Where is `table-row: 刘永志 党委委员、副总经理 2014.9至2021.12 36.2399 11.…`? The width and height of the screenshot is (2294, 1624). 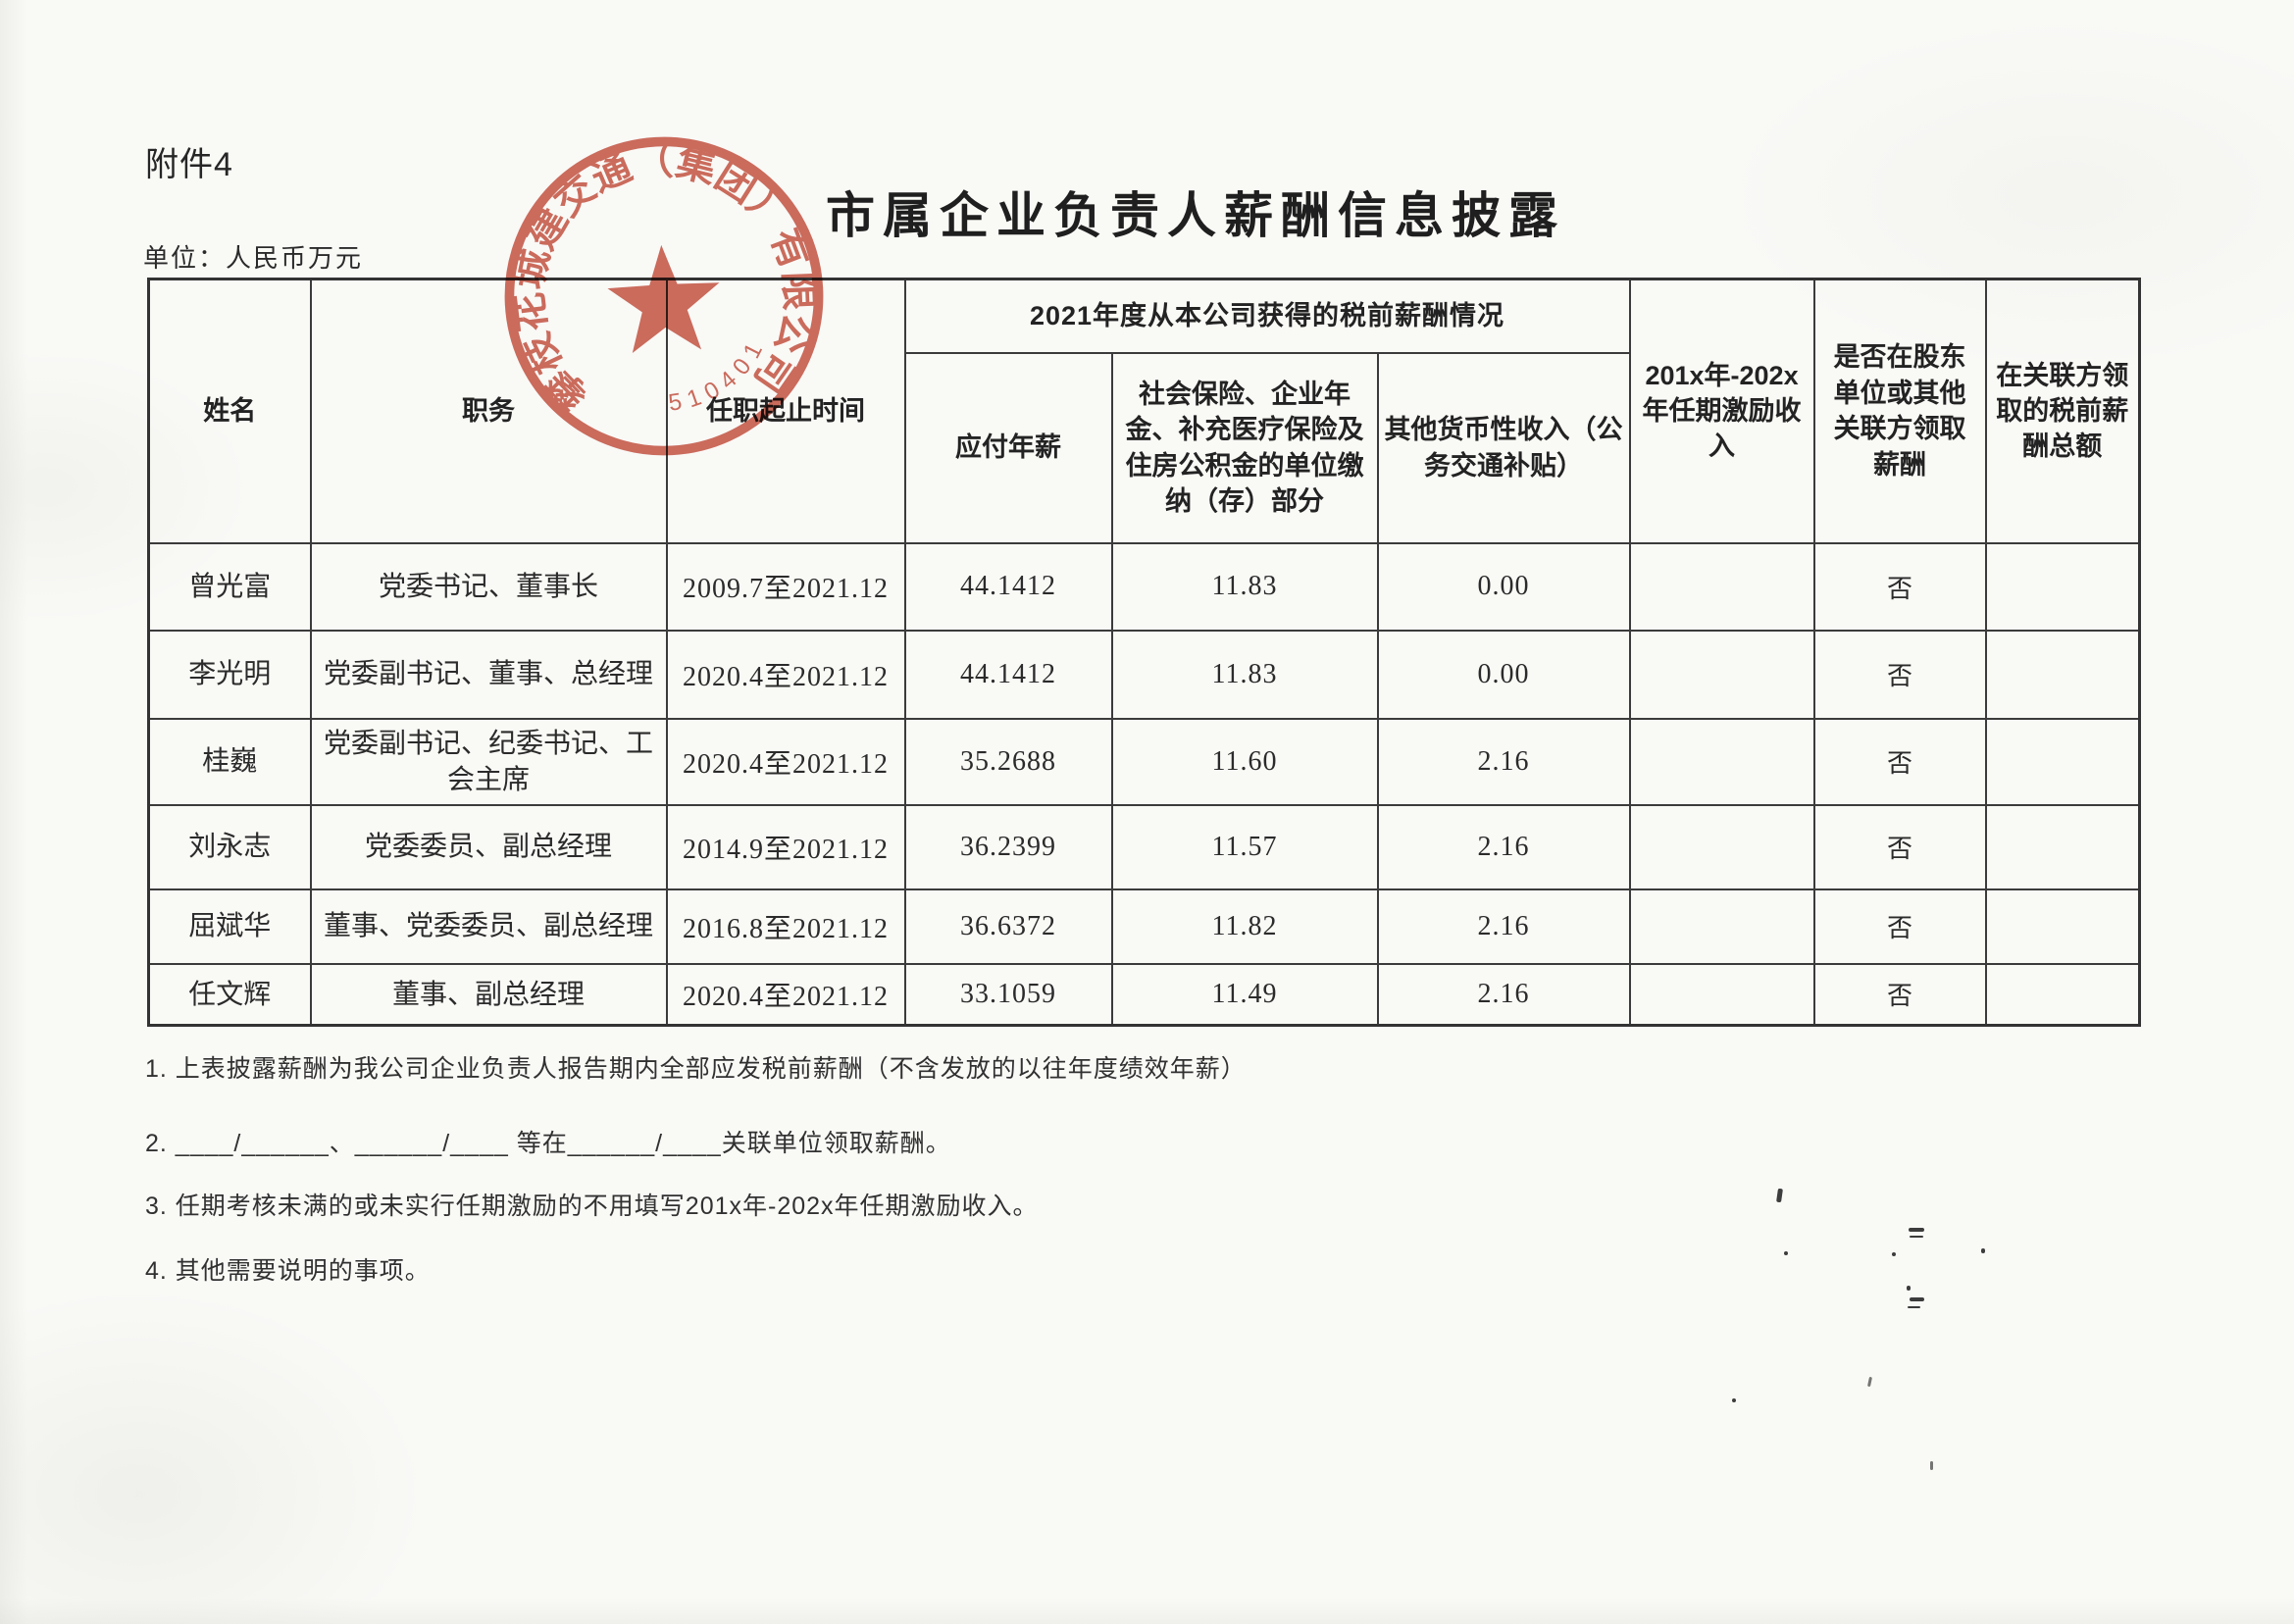
table-row: 刘永志 党委委员、副总经理 2014.9至2021.12 36.2399 11.… is located at coordinates (1144, 846).